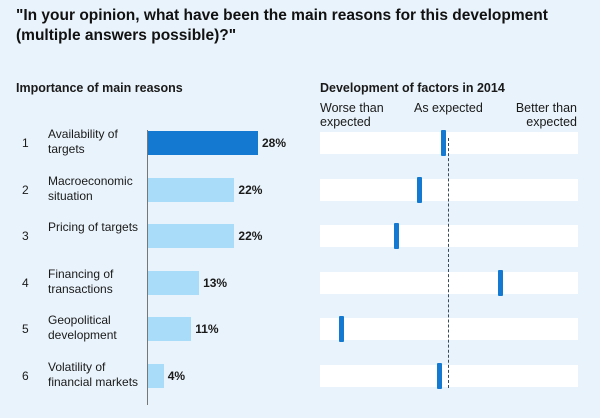 This screenshot has height=418, width=600. Describe the element at coordinates (93, 374) in the screenshot. I see `row-label: Volatility of financial markets` at that location.